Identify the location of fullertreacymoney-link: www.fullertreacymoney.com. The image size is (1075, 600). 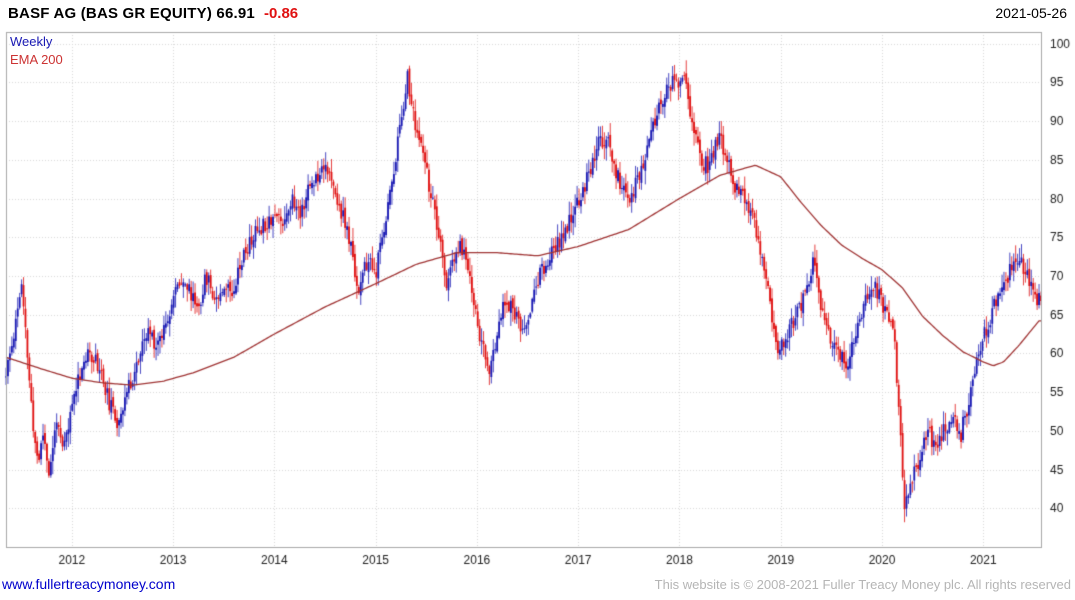
(89, 584).